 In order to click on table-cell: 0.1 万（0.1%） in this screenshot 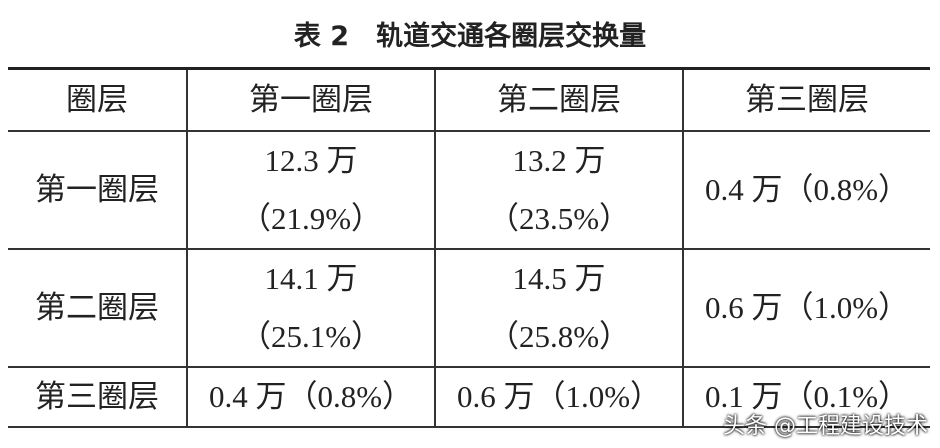, I will do `click(806, 397)`.